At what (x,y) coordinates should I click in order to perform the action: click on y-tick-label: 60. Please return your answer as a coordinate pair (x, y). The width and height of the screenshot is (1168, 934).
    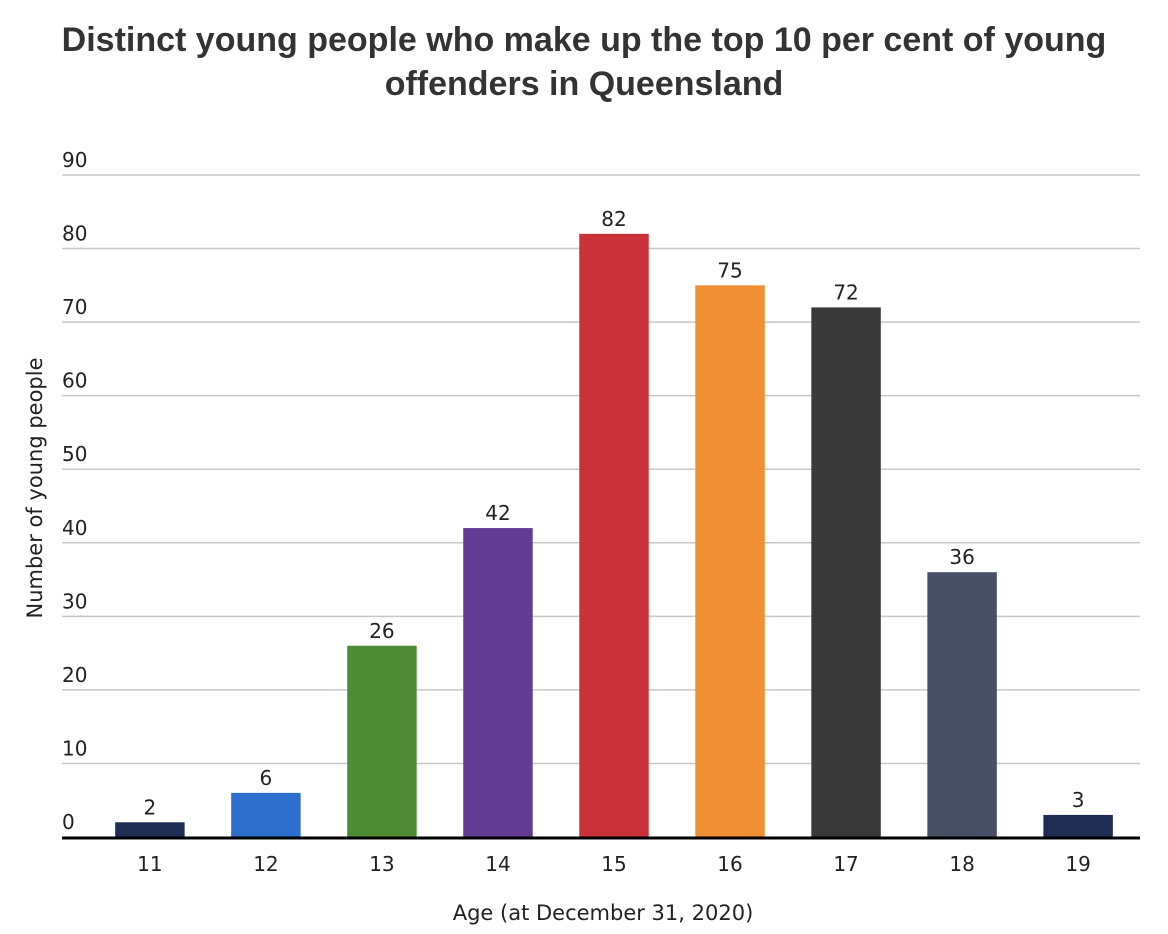
    Looking at the image, I should click on (74, 381).